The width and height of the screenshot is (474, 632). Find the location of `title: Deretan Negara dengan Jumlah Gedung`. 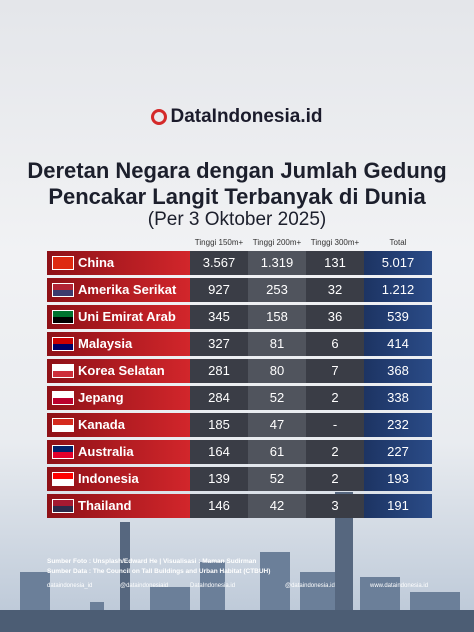

title: Deretan Negara dengan Jumlah Gedung is located at coordinates (237, 170).